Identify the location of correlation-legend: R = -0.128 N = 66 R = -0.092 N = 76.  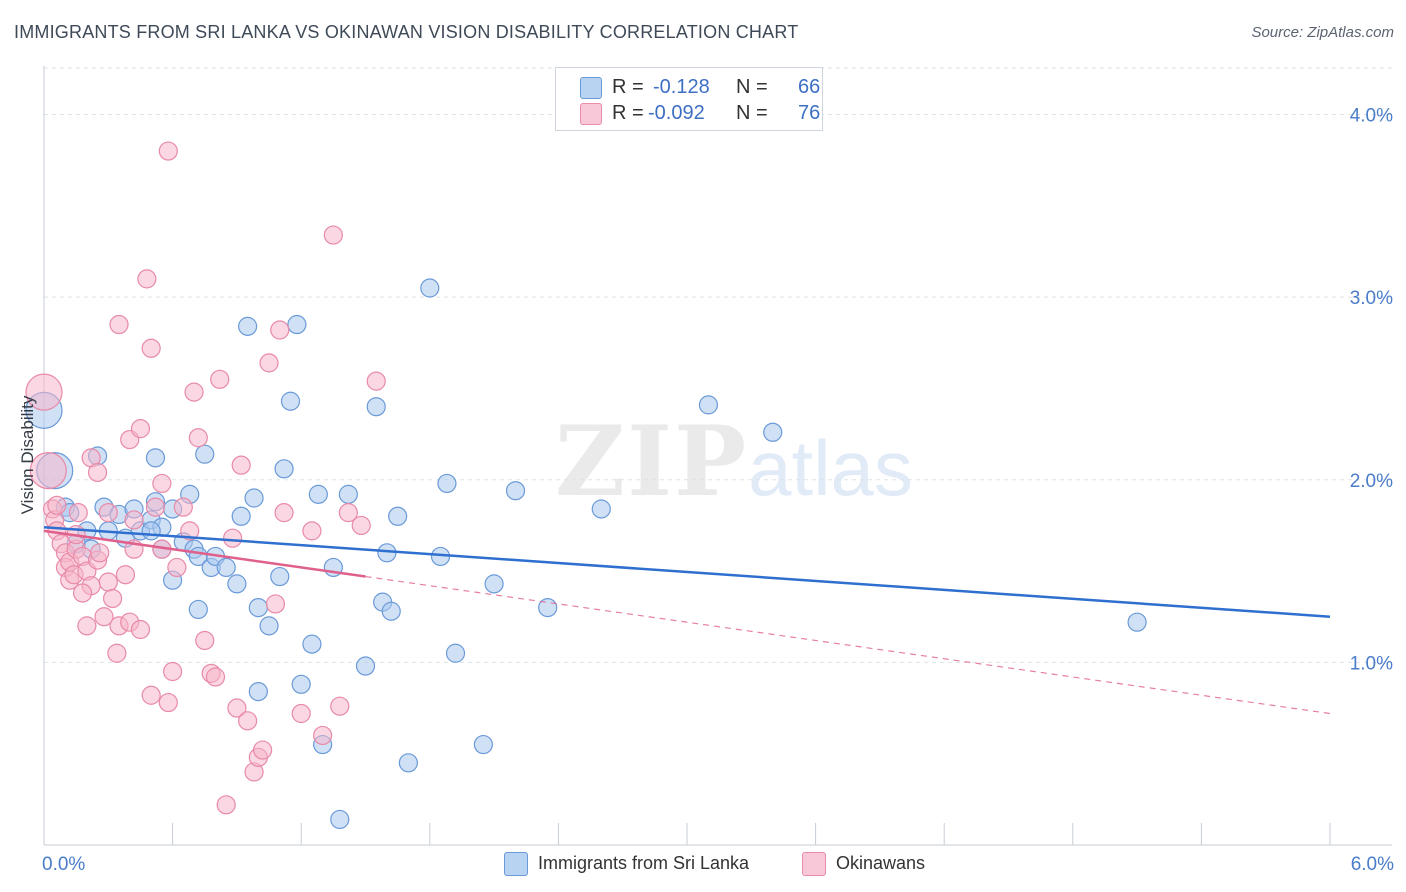
(689, 99).